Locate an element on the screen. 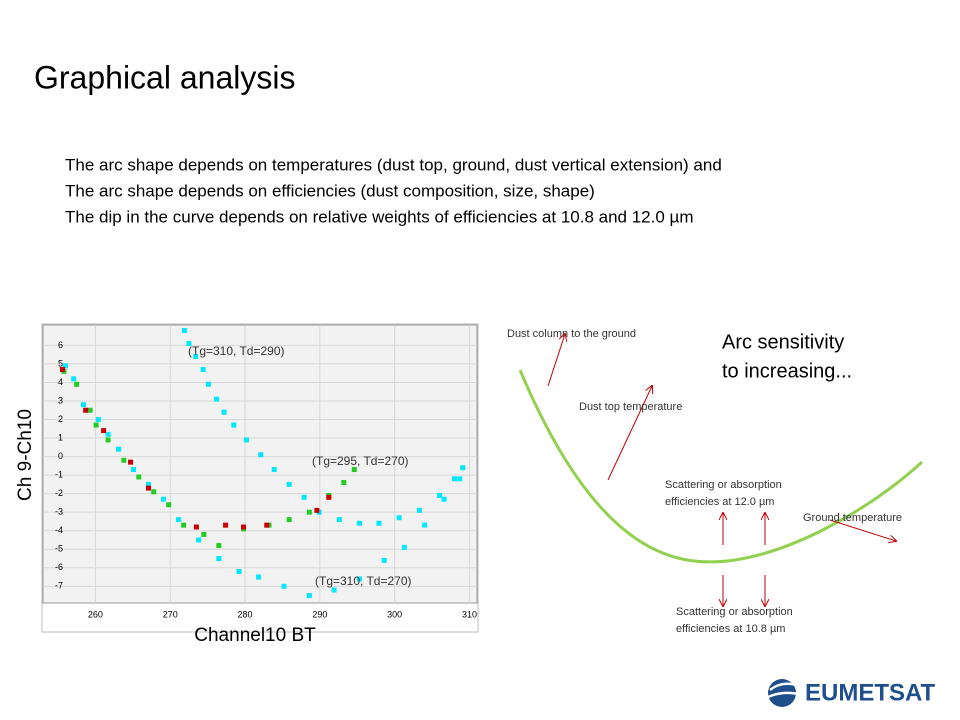  annotation: (Tg=295, Td=270) is located at coordinates (360, 461).